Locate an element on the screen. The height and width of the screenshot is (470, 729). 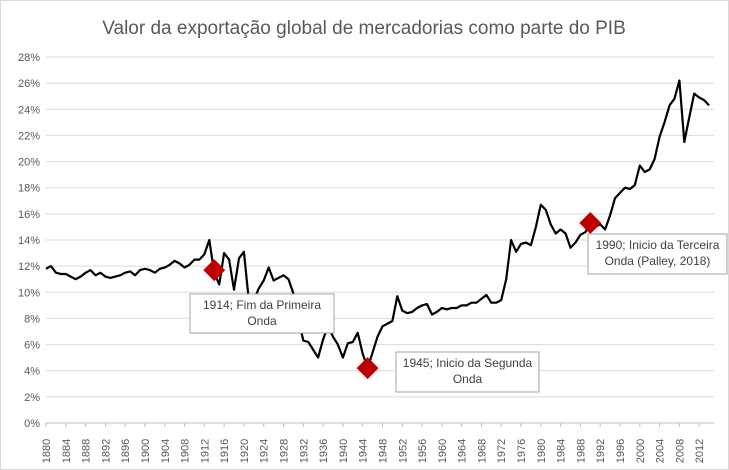
x-tick-label: 1908 is located at coordinates (186, 451).